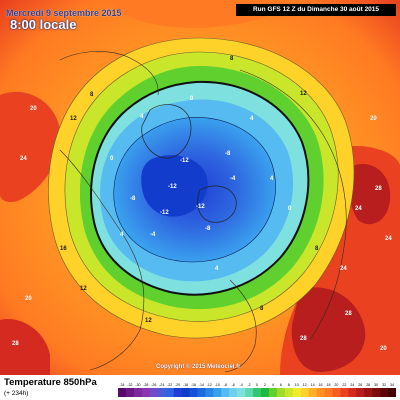  I want to click on label-warm-11: 28, so click(378, 189).